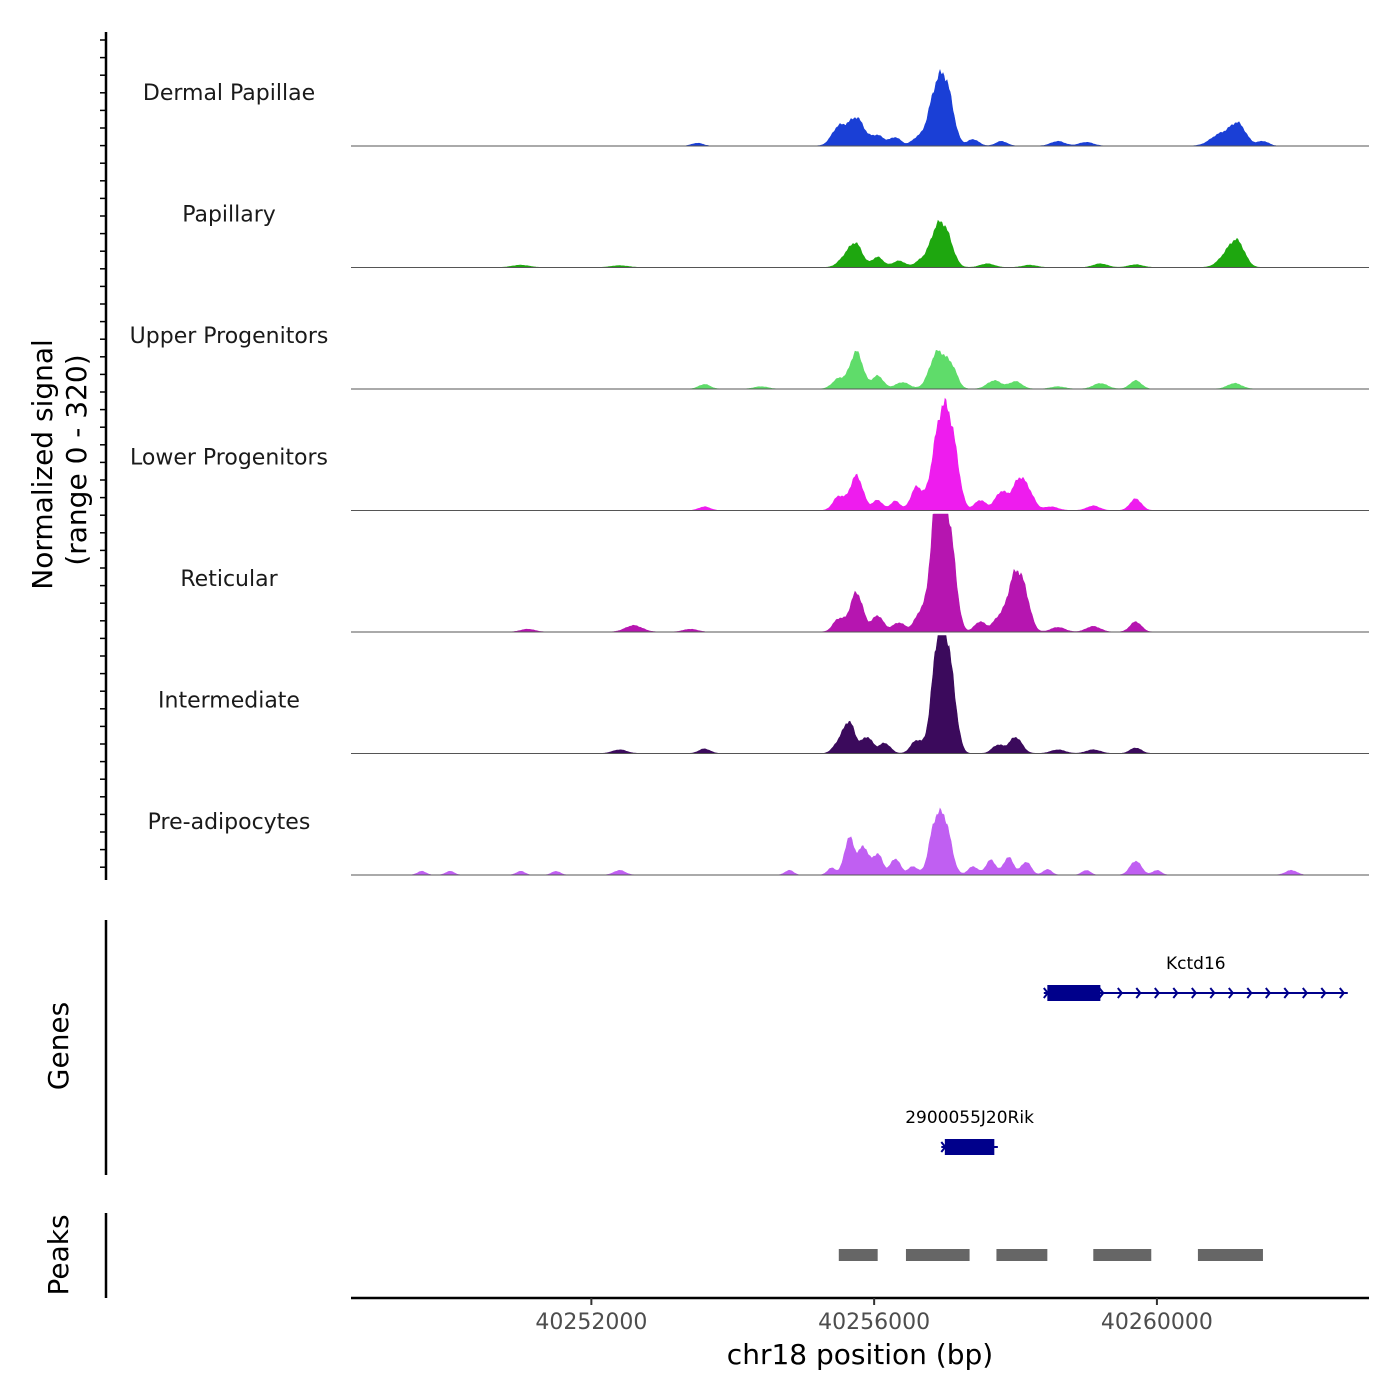 This screenshot has width=1400, height=1400. What do you see at coordinates (874, 1322) in the screenshot?
I see `x-tick-label: 40256000` at bounding box center [874, 1322].